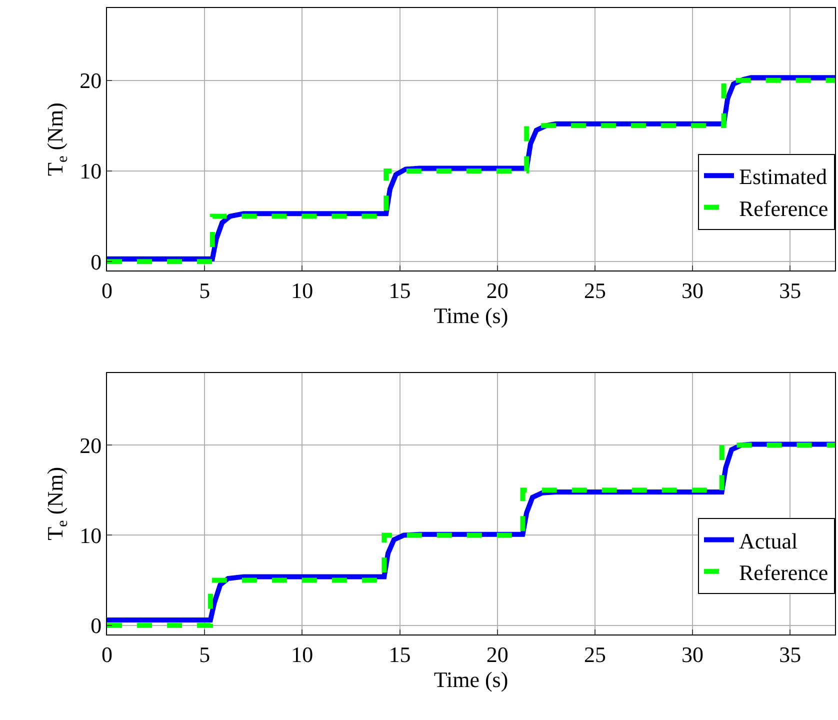 The width and height of the screenshot is (838, 720). What do you see at coordinates (768, 541) in the screenshot?
I see `legend-label: Actual` at bounding box center [768, 541].